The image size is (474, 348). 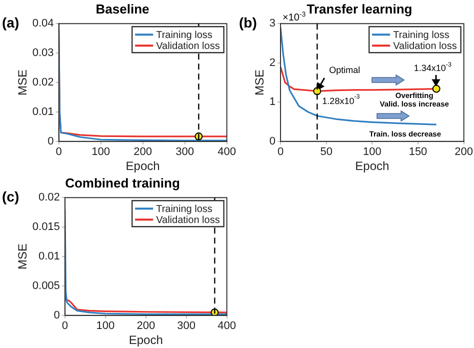 I want to click on text: (c), so click(x=11, y=196).